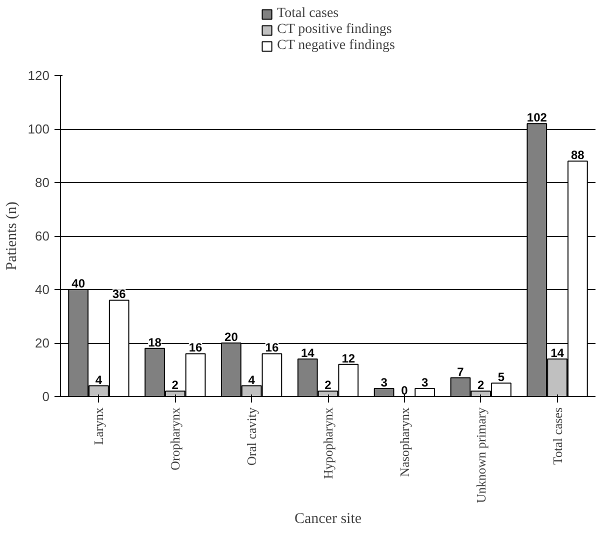  Describe the element at coordinates (404, 391) in the screenshot. I see `data-label: 0` at that location.